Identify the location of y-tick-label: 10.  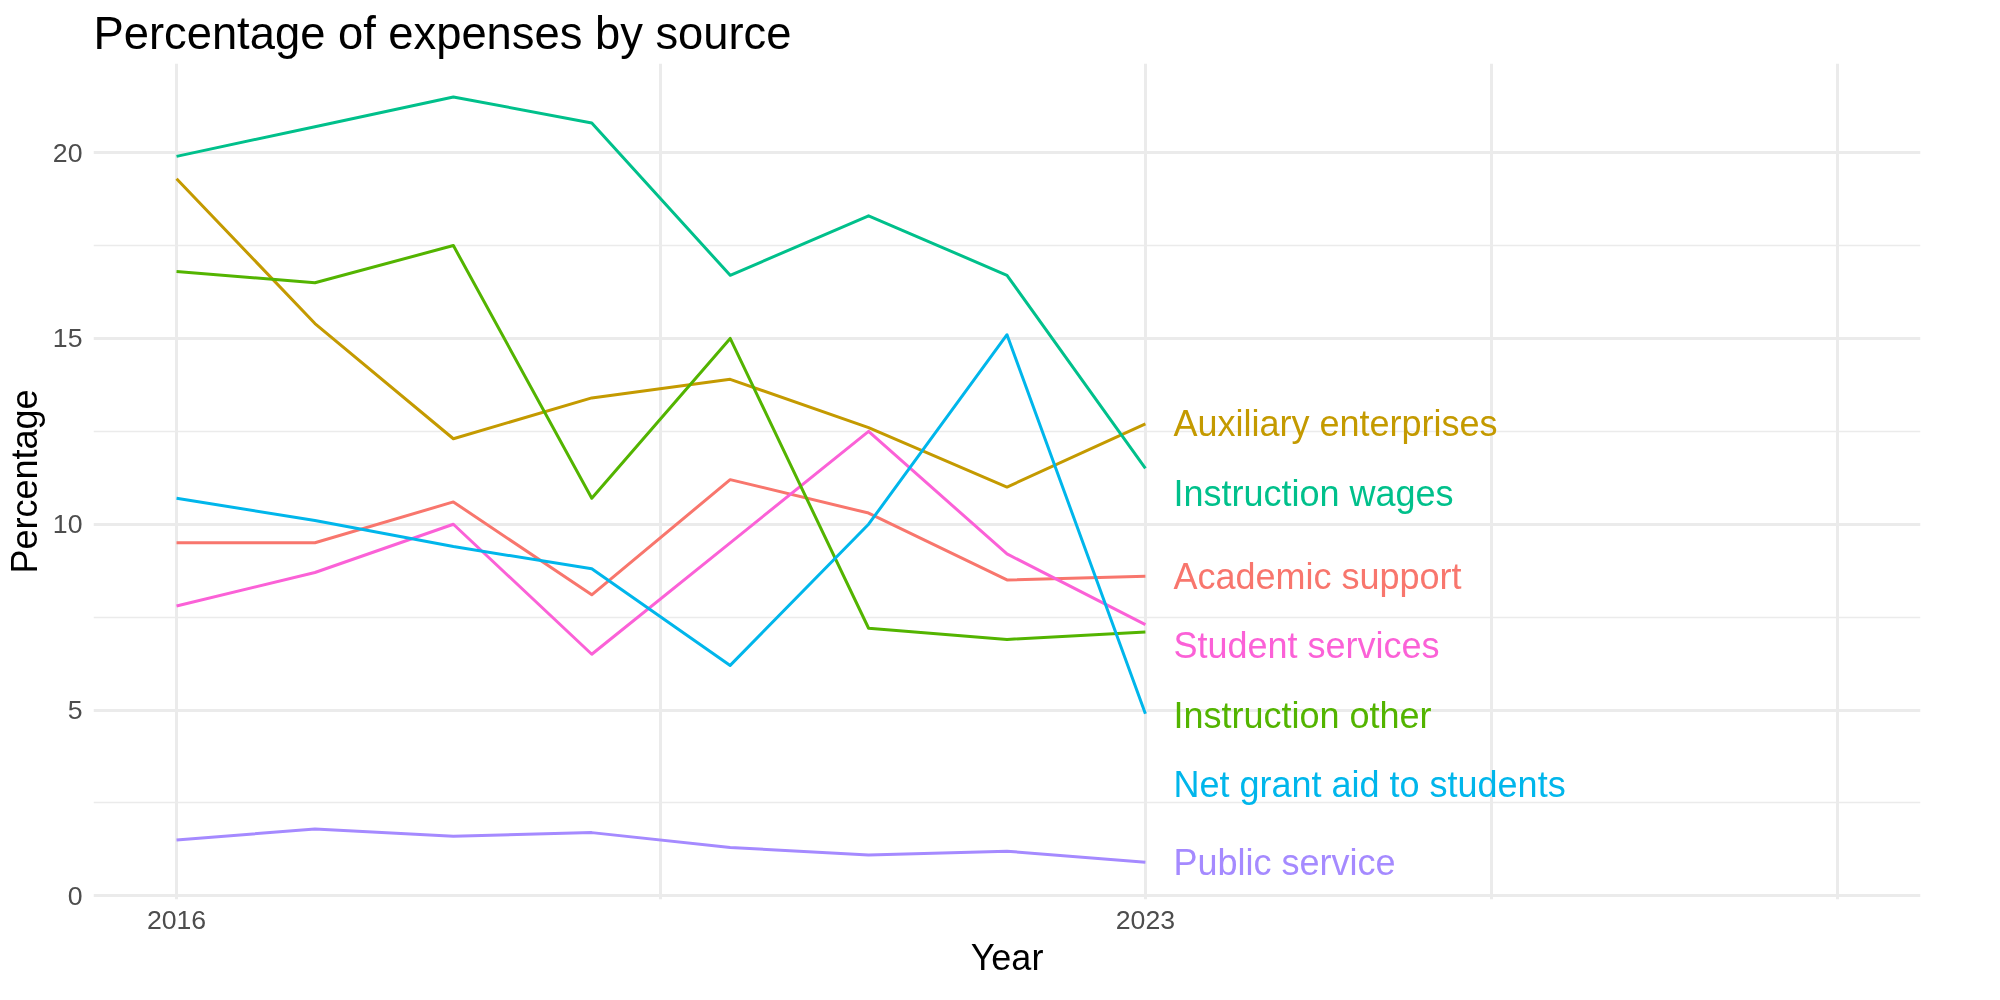
(67, 524).